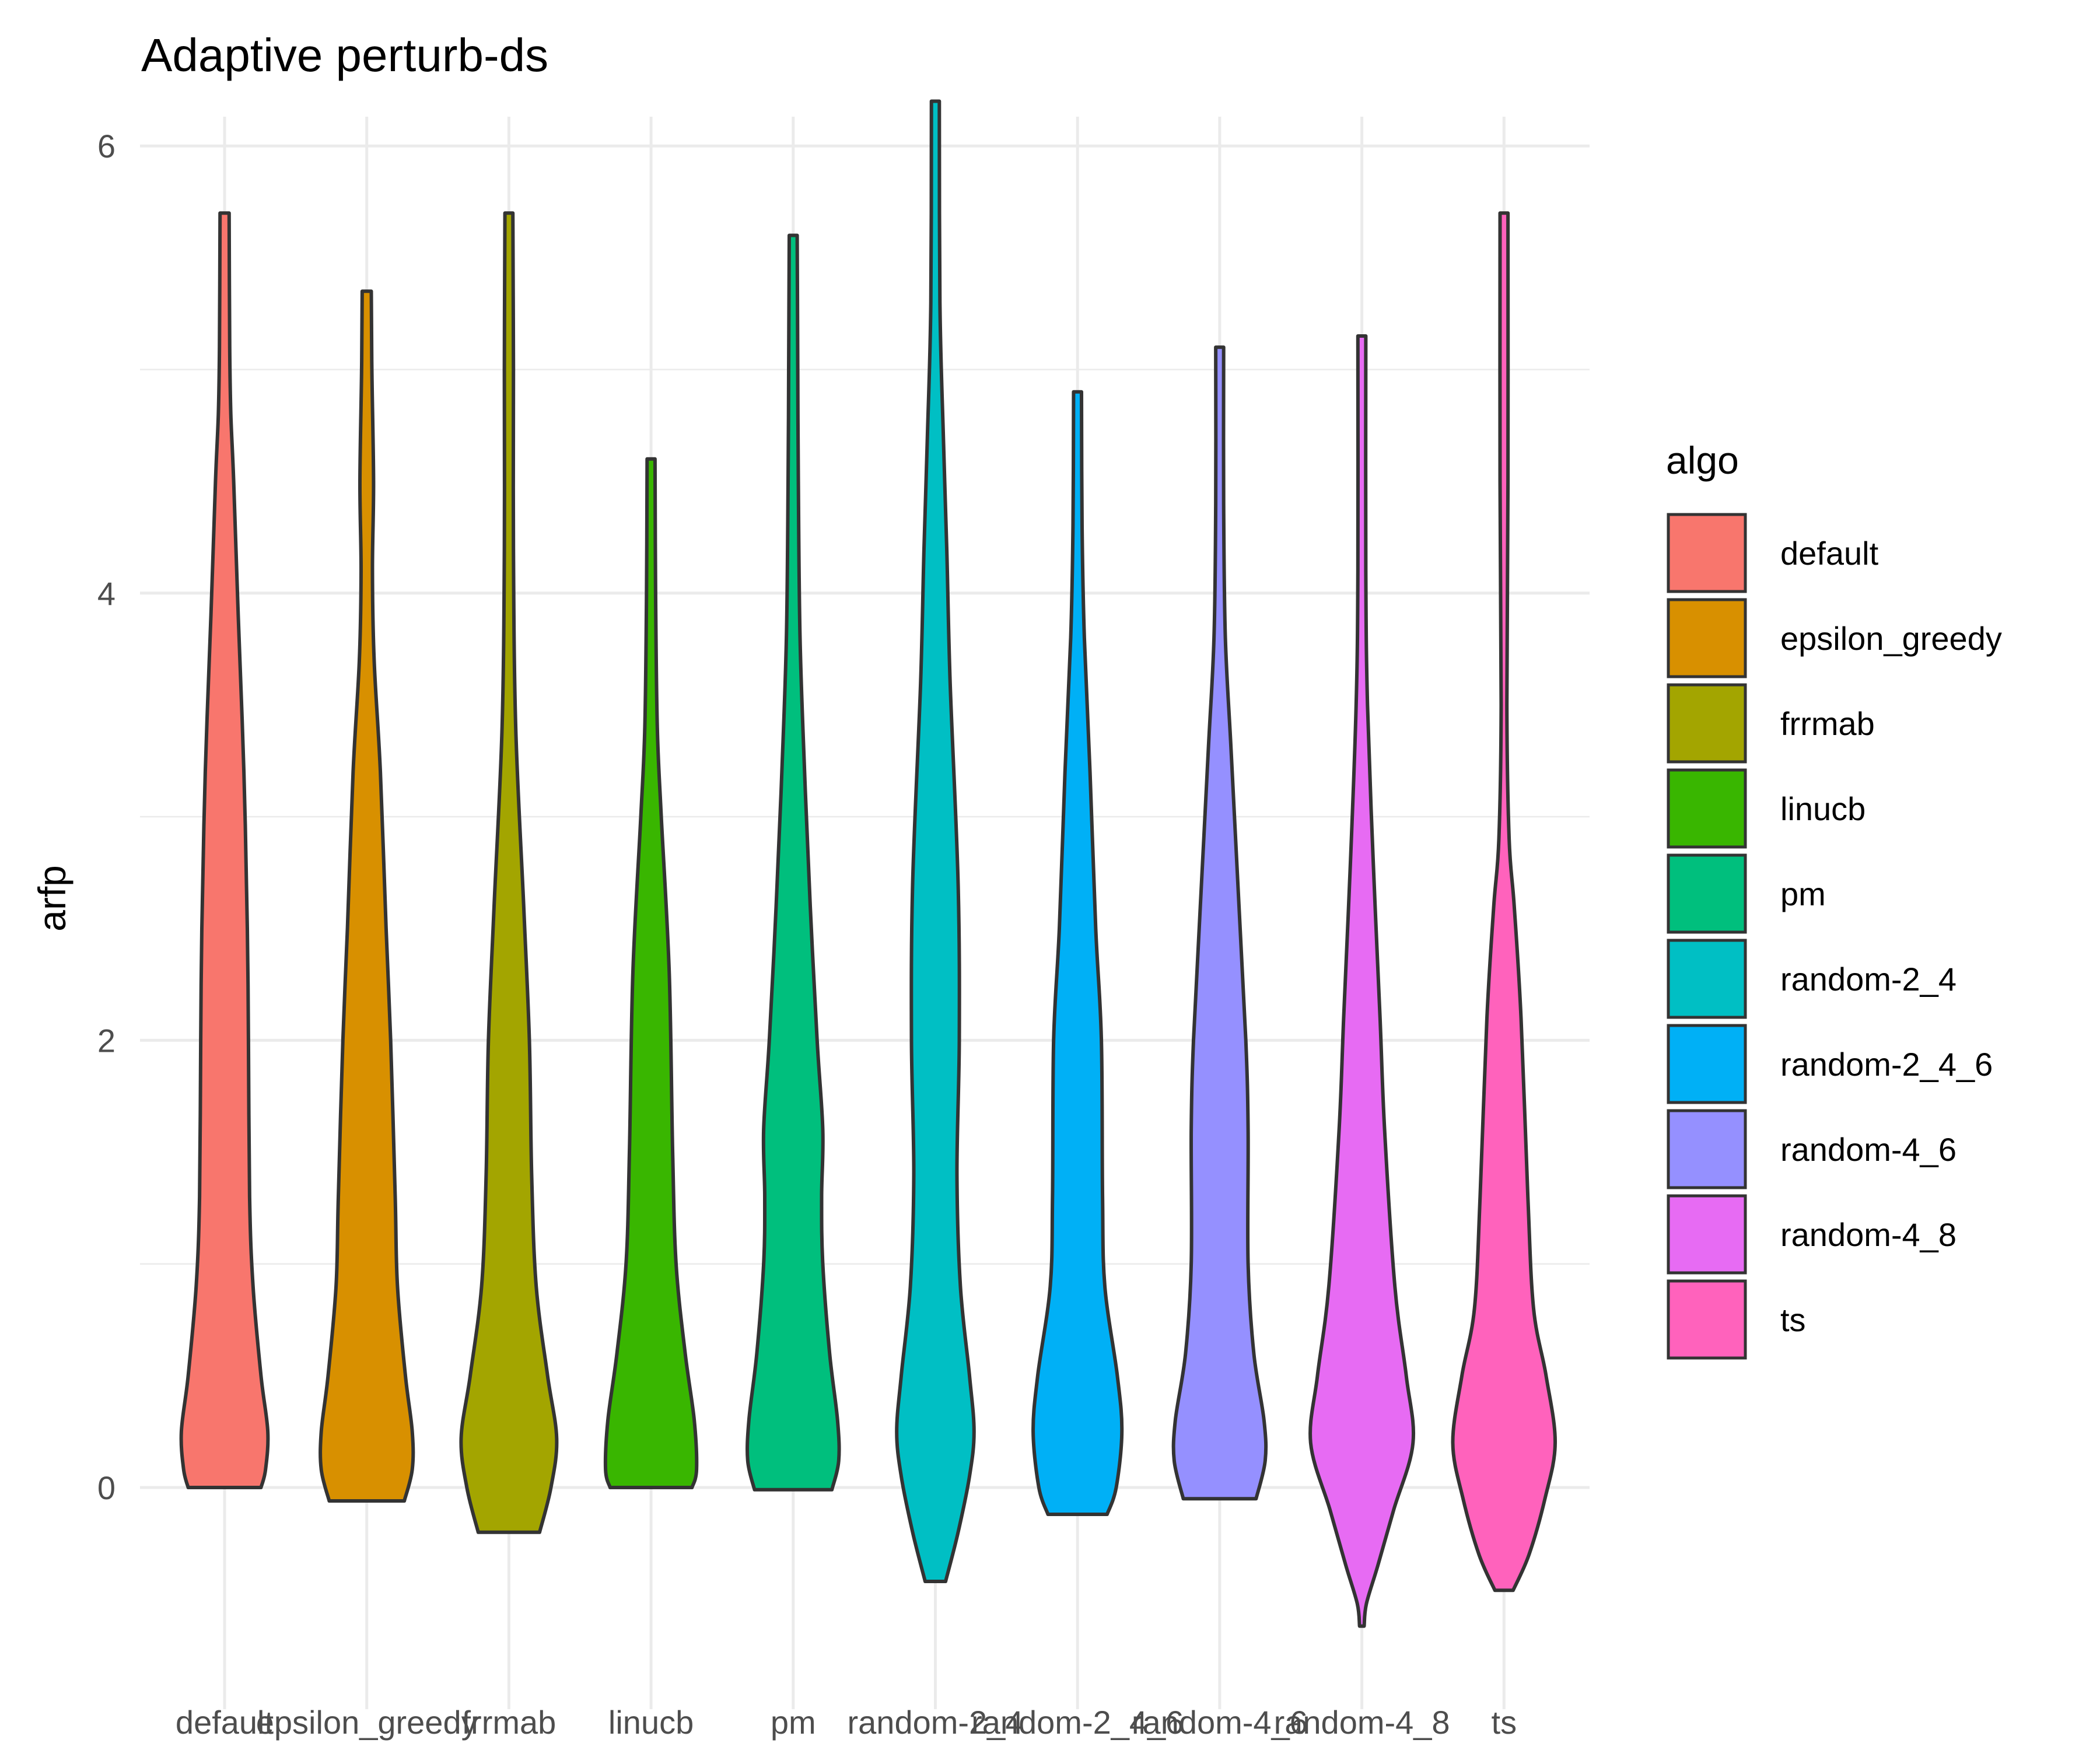  I want to click on y-axis-ticks: 0 2 4 6, so click(106, 817).